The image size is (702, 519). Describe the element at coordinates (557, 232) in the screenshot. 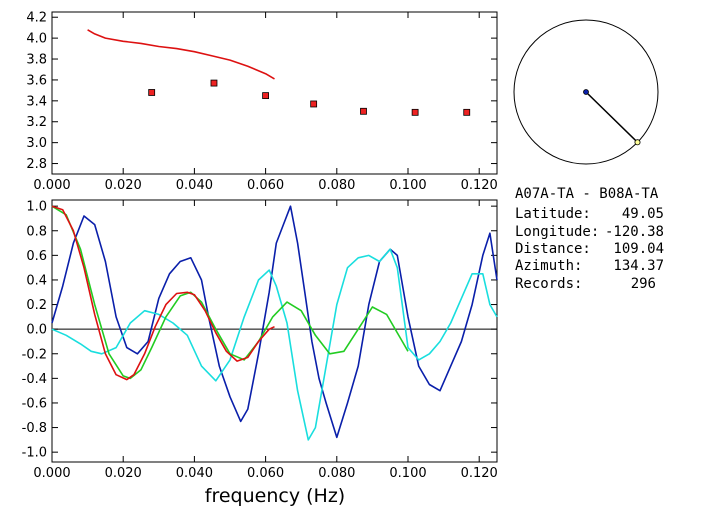

I see `info-label-longitude: Longitude:` at that location.